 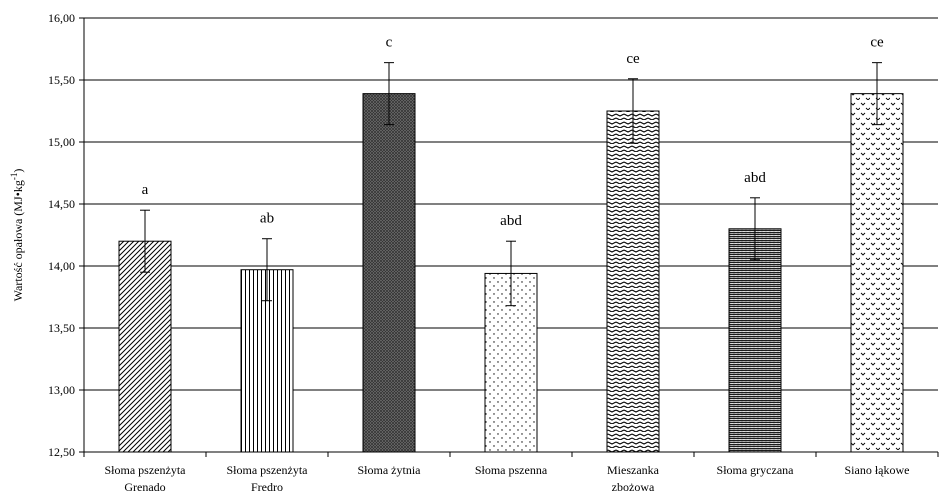 I want to click on significance-label: c, so click(x=389, y=43).